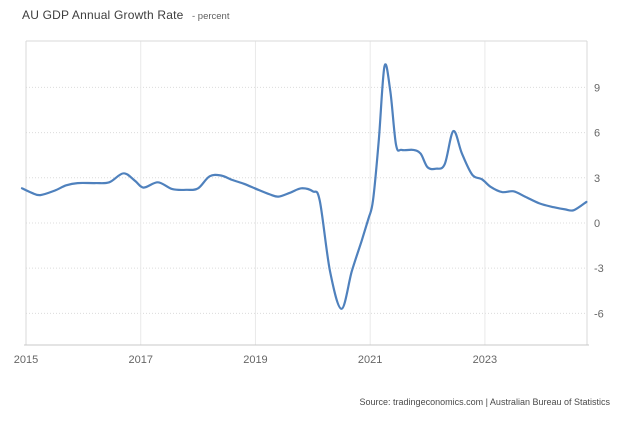 The height and width of the screenshot is (422, 618). Describe the element at coordinates (597, 224) in the screenshot. I see `y-axis-tick-label: 0` at that location.